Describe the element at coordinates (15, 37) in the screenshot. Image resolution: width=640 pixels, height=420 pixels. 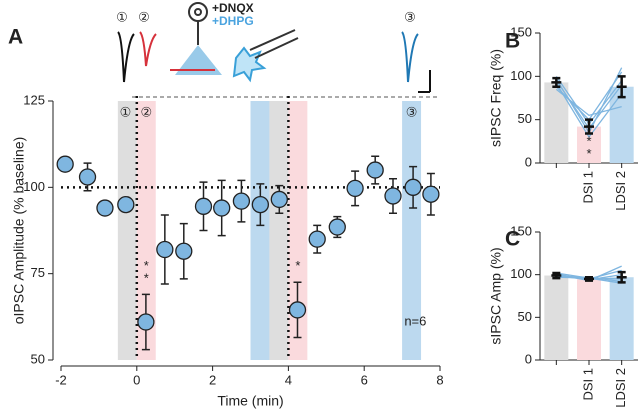
I see `panel-label: A` at that location.